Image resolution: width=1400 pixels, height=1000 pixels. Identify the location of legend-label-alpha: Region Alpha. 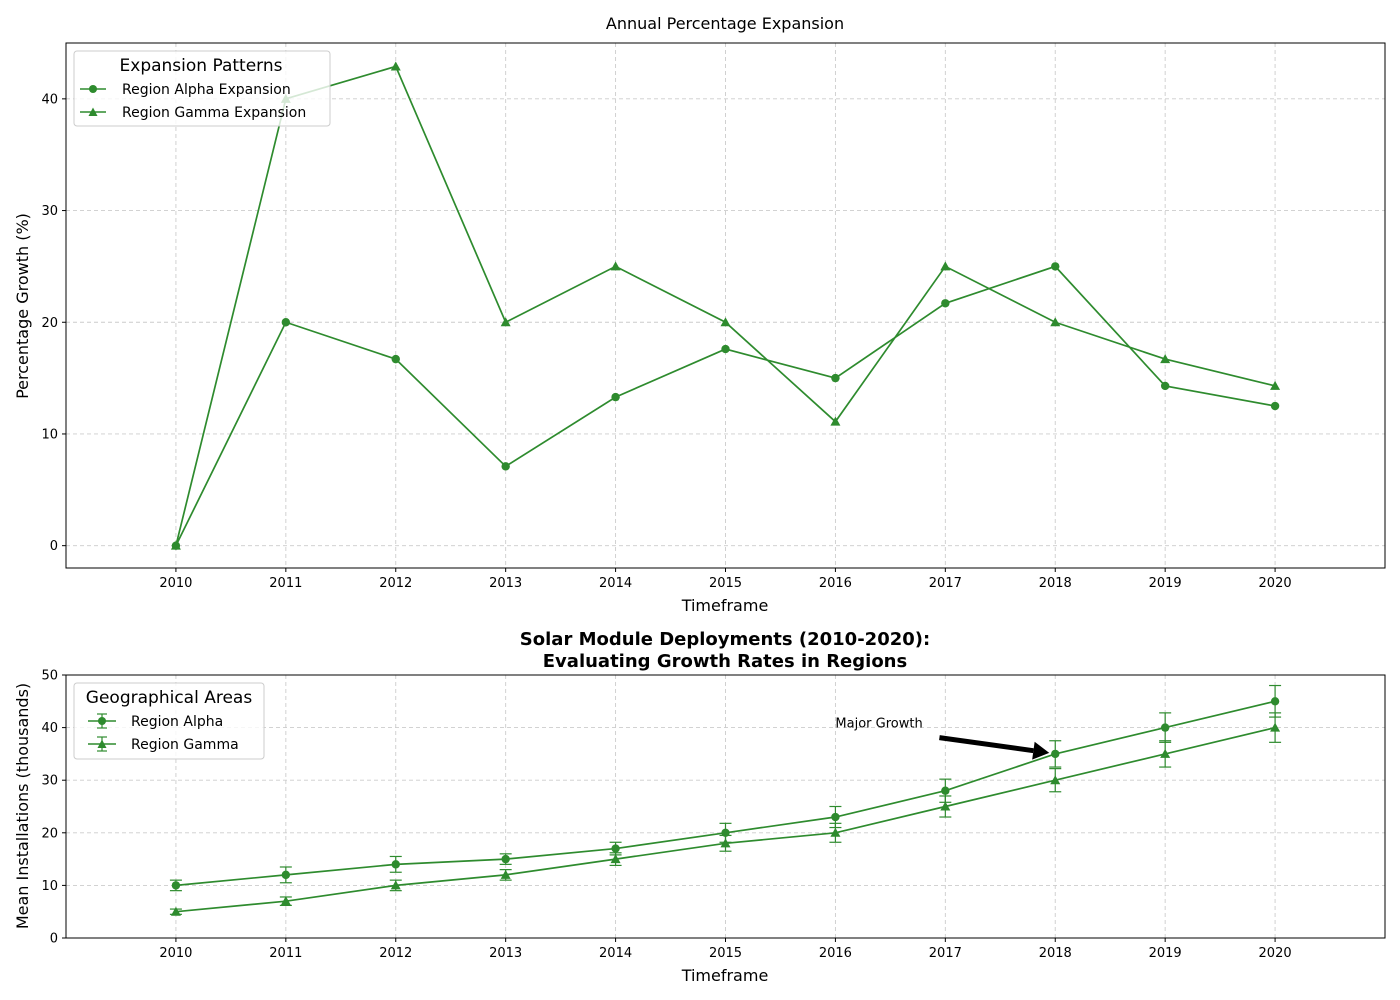
(177, 722).